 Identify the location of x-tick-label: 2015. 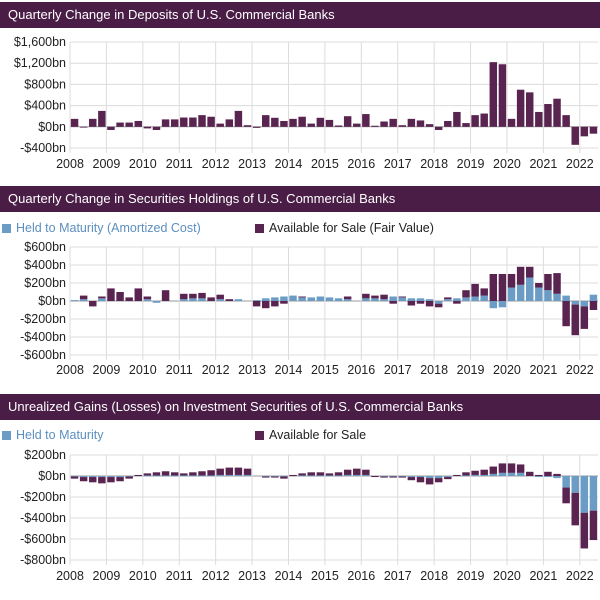
(325, 164).